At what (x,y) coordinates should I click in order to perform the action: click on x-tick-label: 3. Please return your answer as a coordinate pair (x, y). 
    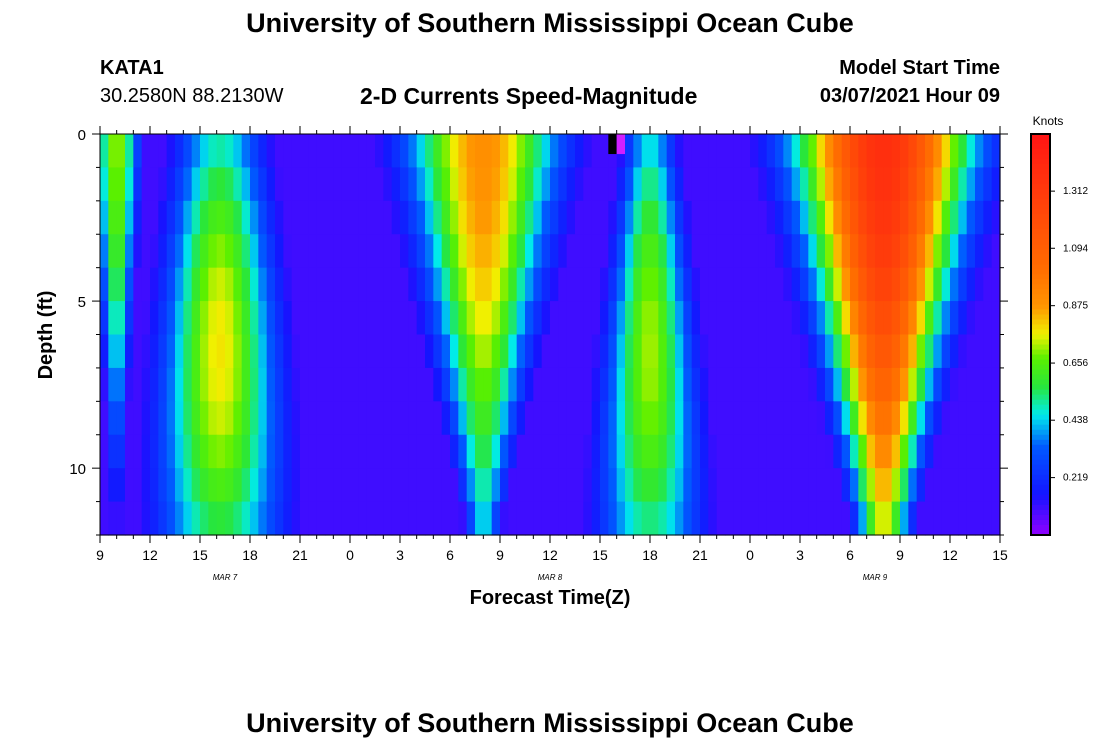
    Looking at the image, I should click on (800, 555).